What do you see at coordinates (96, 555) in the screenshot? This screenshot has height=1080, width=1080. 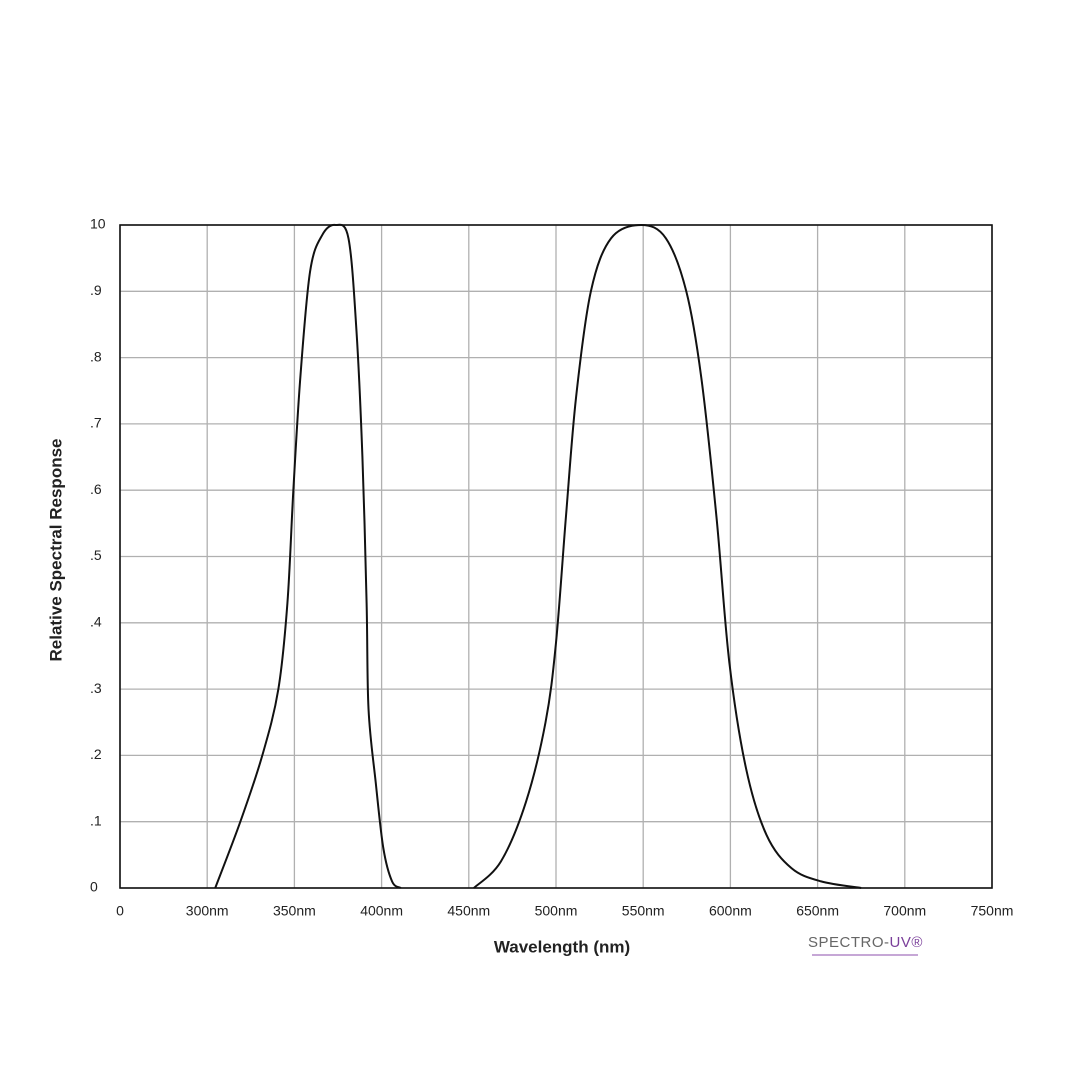 I see `y-tick-label: .5` at bounding box center [96, 555].